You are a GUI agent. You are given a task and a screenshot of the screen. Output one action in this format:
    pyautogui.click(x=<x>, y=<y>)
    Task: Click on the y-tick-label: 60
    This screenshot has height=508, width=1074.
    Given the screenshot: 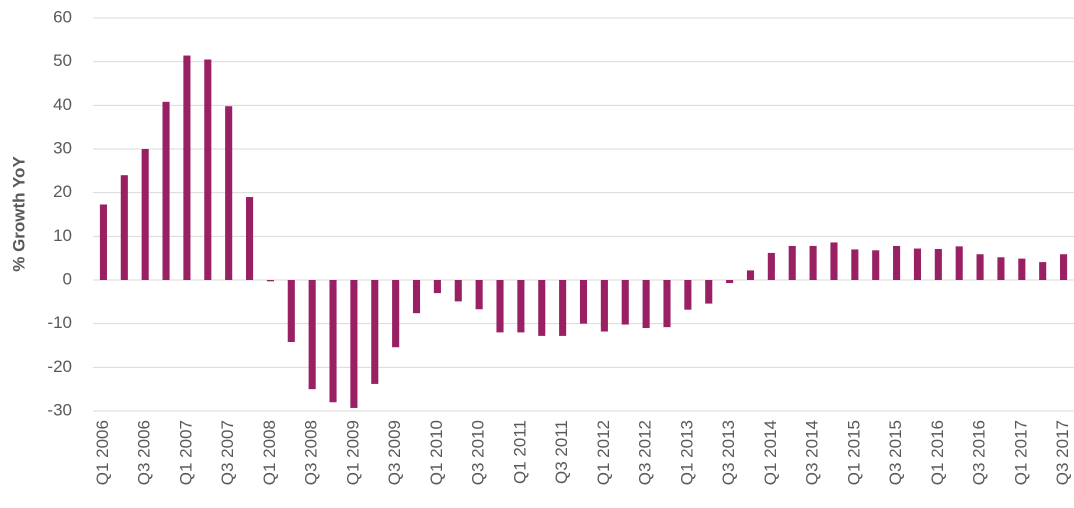 What is the action you would take?
    pyautogui.click(x=62, y=16)
    